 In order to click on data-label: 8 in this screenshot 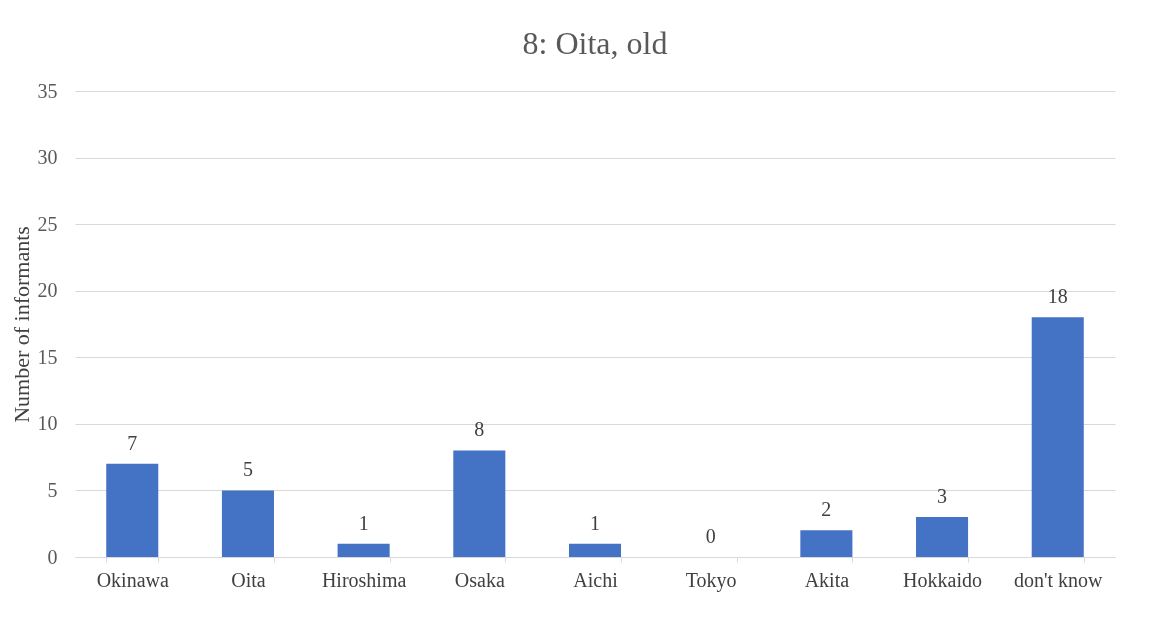, I will do `click(479, 429)`.